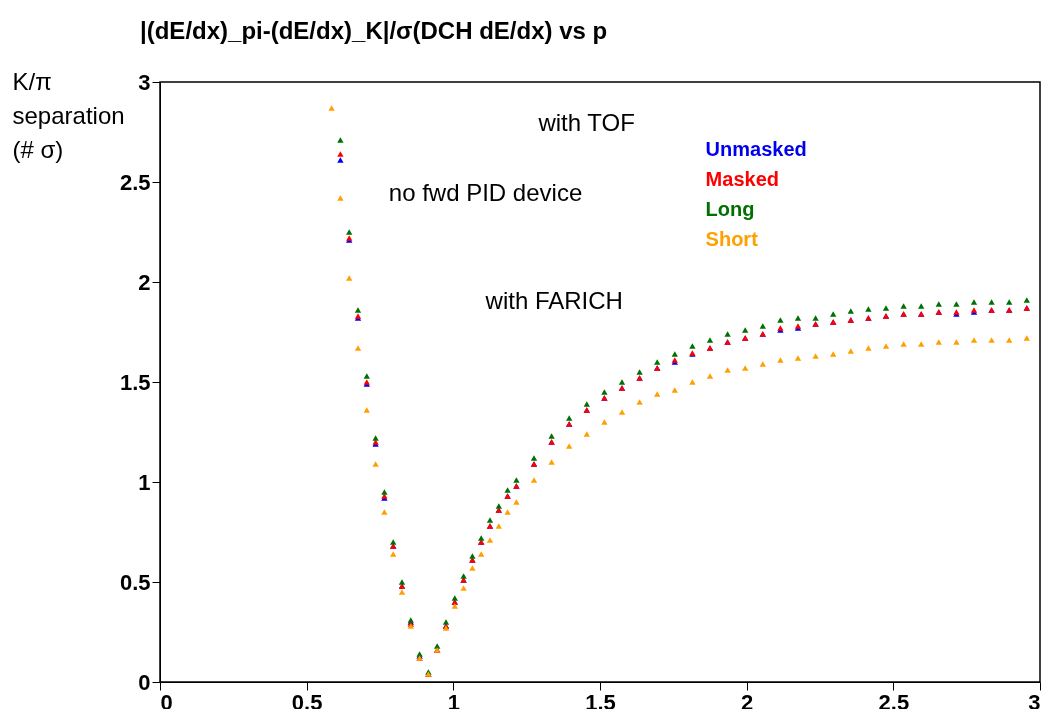  I want to click on x-tick-label: 3, so click(1034, 699).